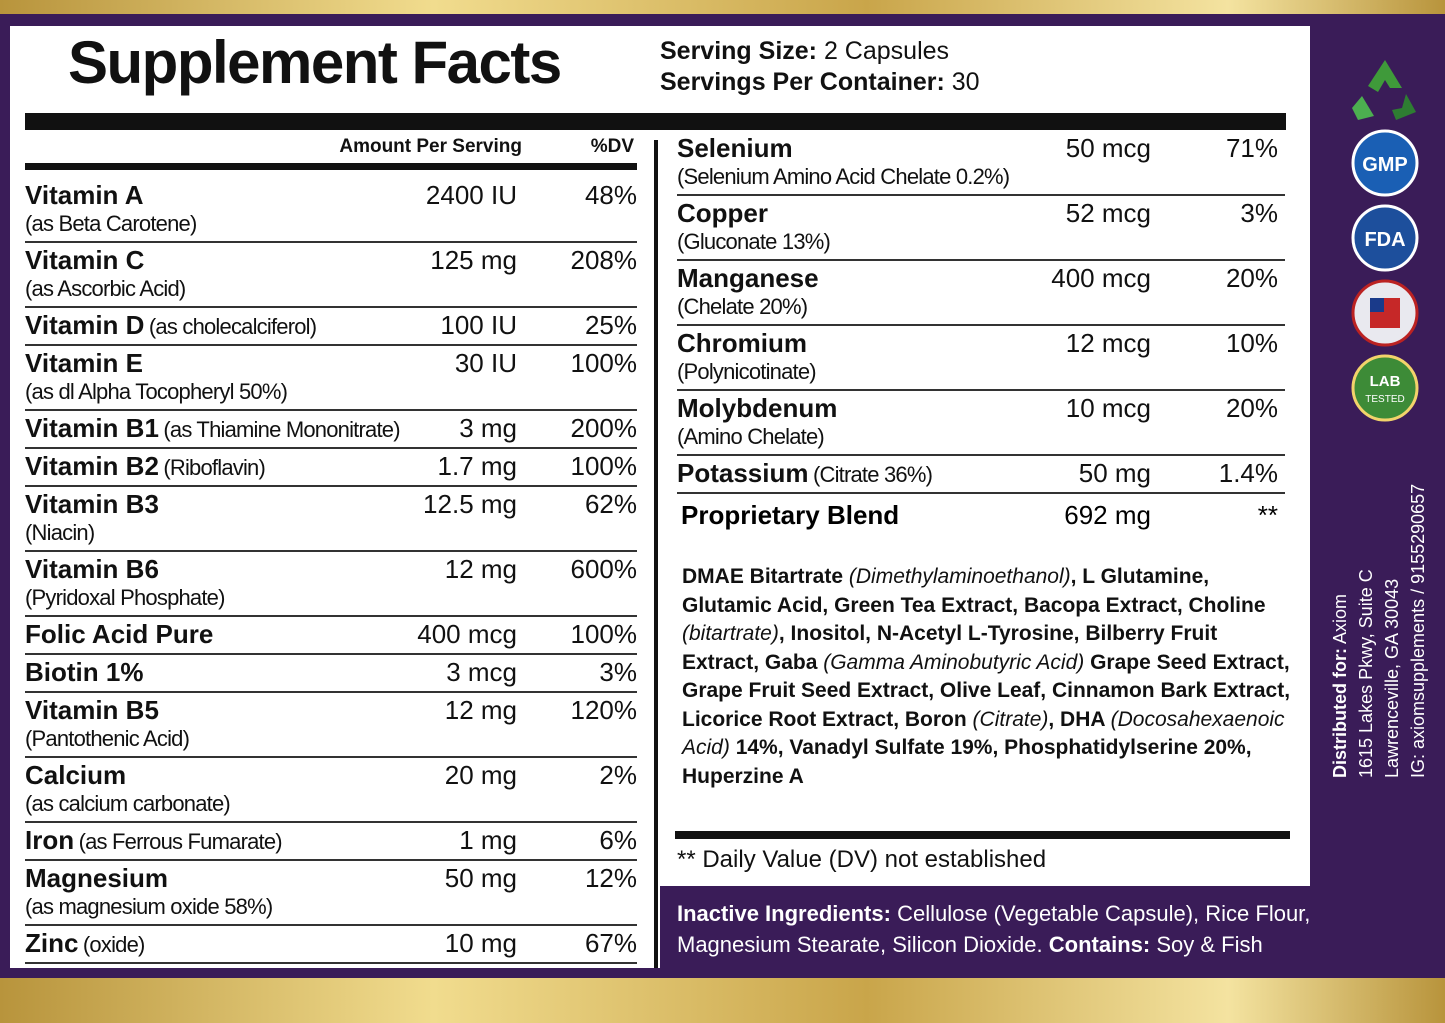  What do you see at coordinates (480, 943) in the screenshot?
I see `amount: 10 mg` at bounding box center [480, 943].